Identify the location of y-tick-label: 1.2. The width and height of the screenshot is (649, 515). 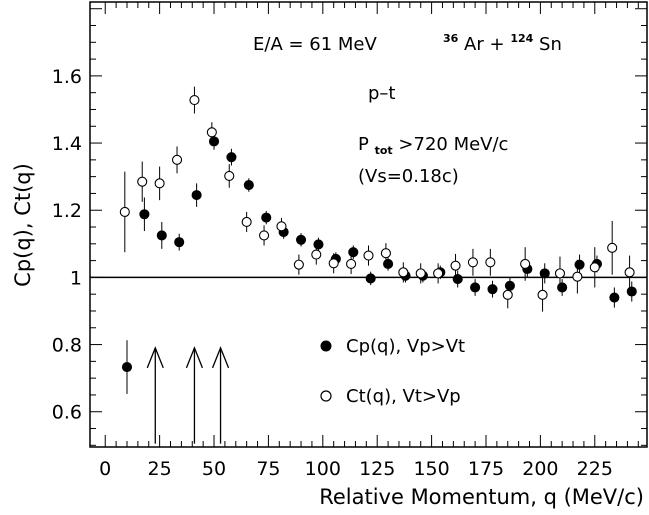
(67, 211).